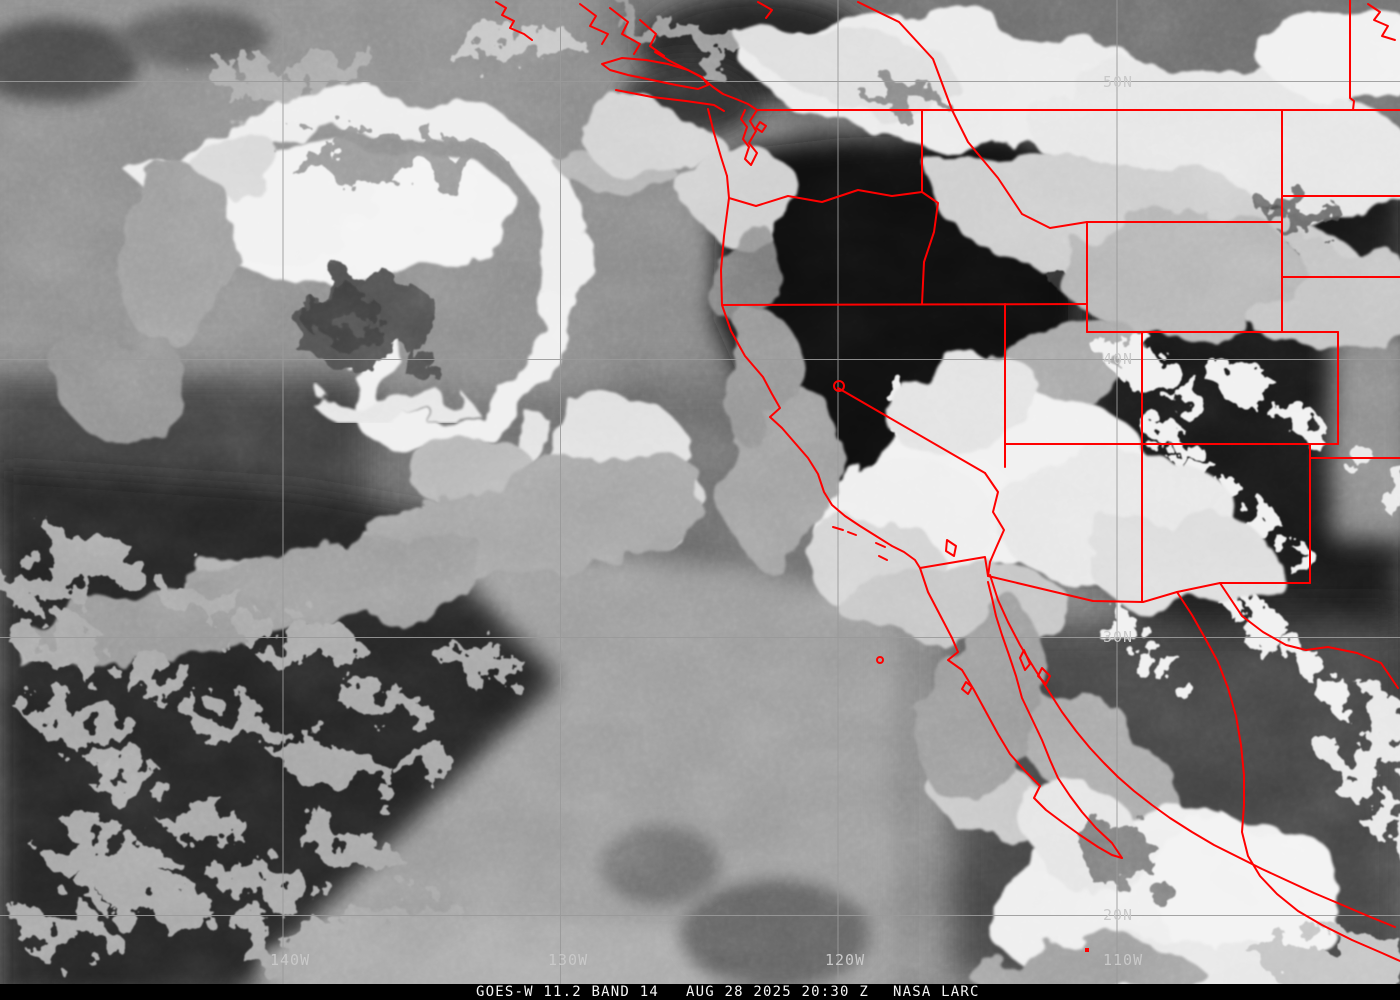  Describe the element at coordinates (568, 960) in the screenshot. I see `lon-label-130w: 130W` at that location.